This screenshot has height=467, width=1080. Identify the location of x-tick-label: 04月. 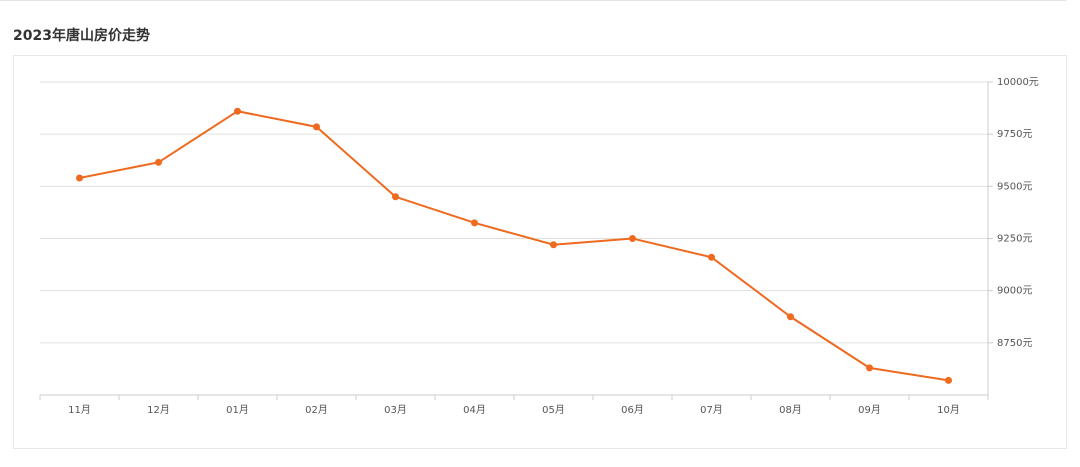
(474, 410).